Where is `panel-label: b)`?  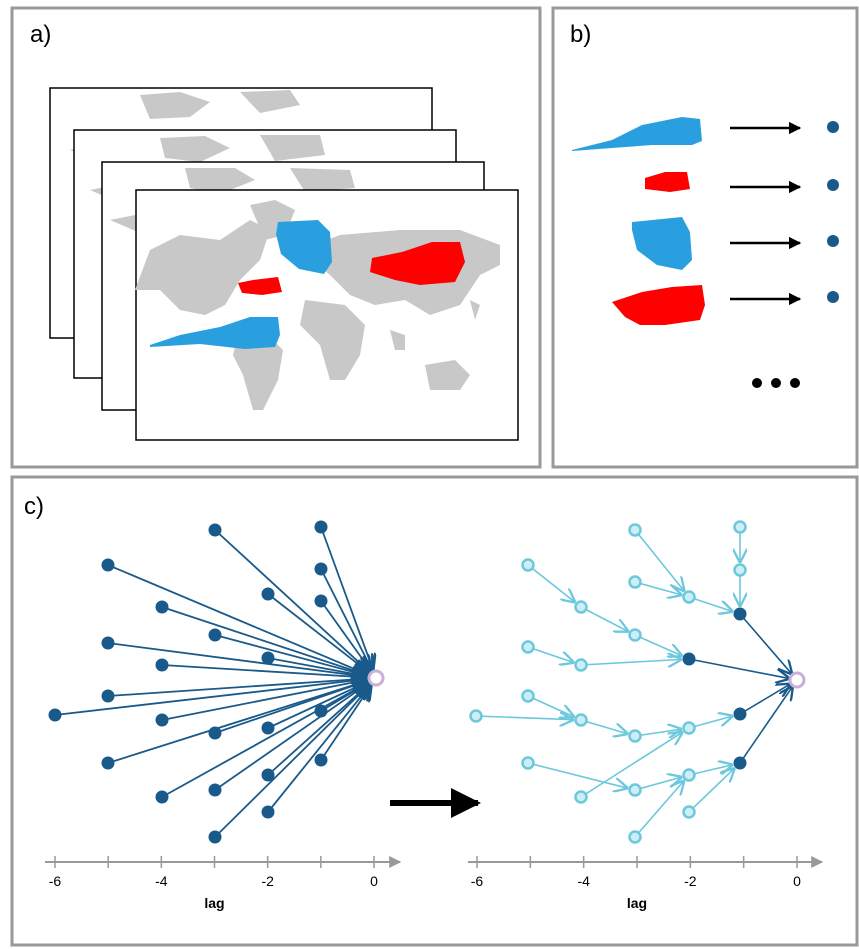
panel-label: b) is located at coordinates (580, 34).